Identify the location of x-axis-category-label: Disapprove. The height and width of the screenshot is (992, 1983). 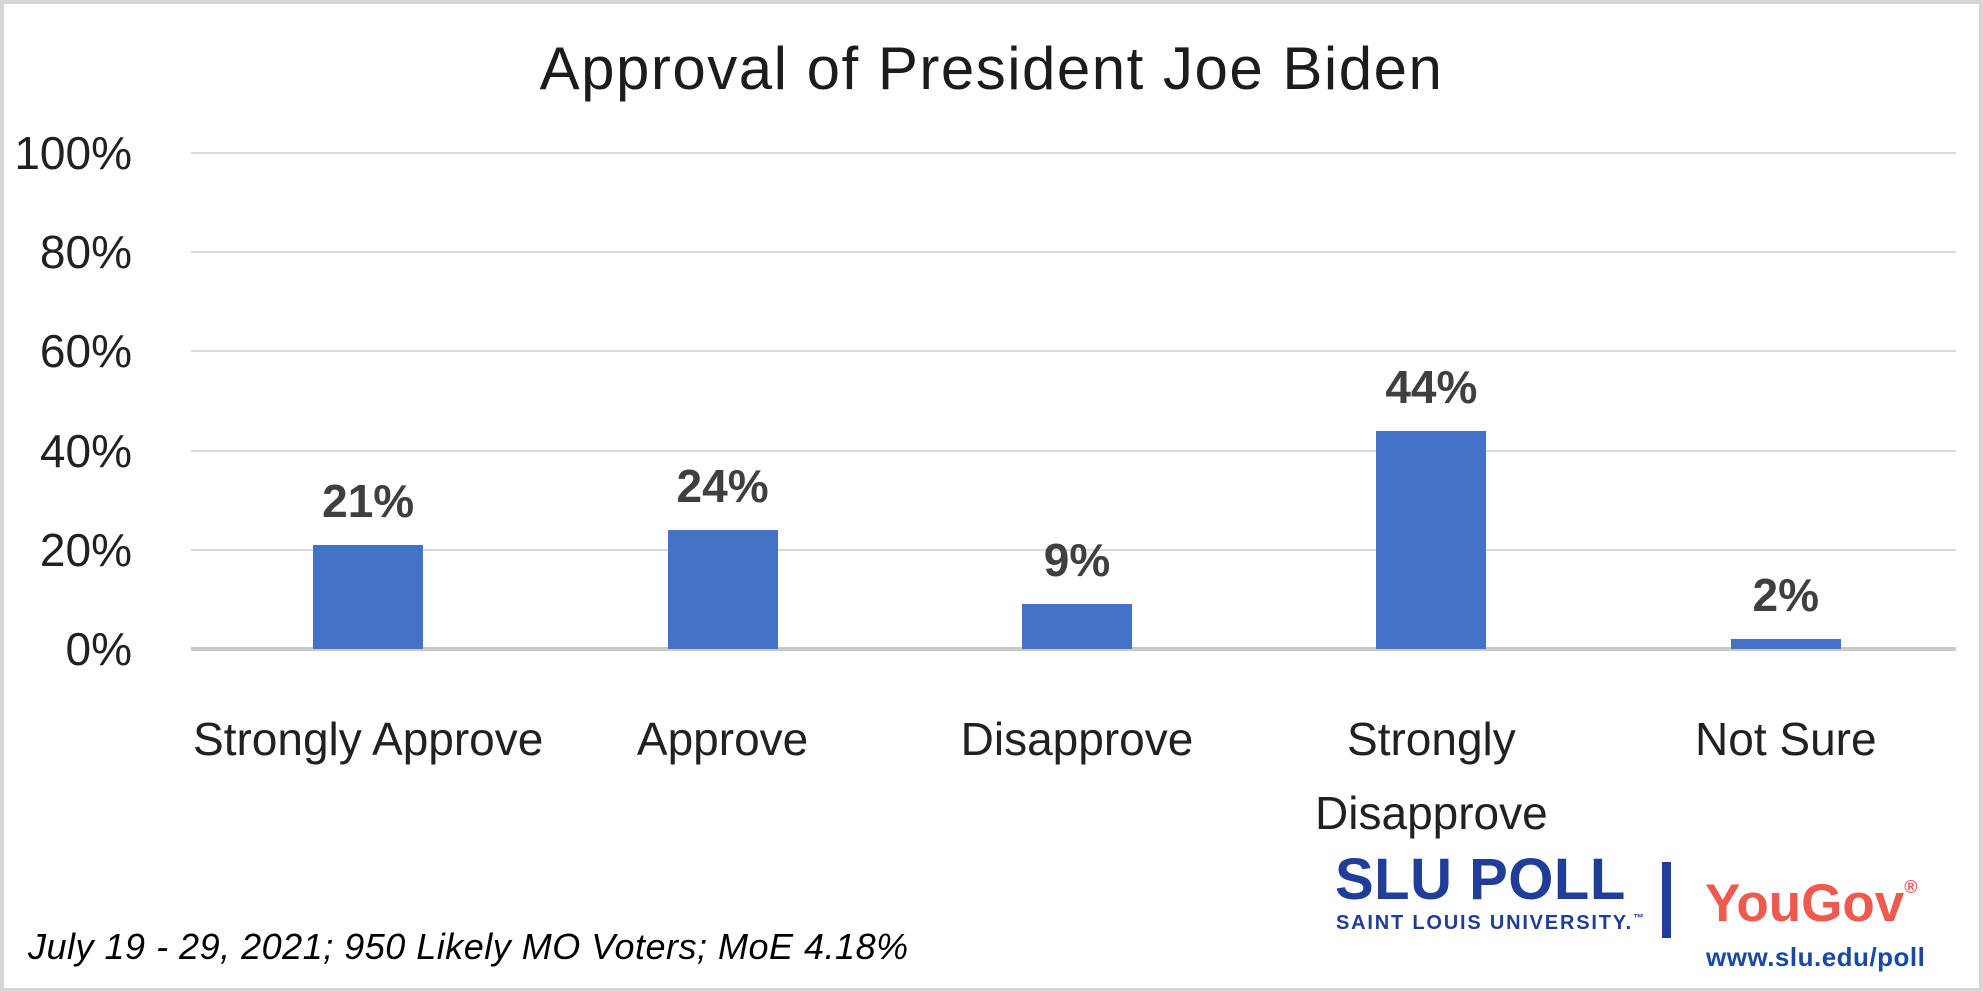
(1077, 739).